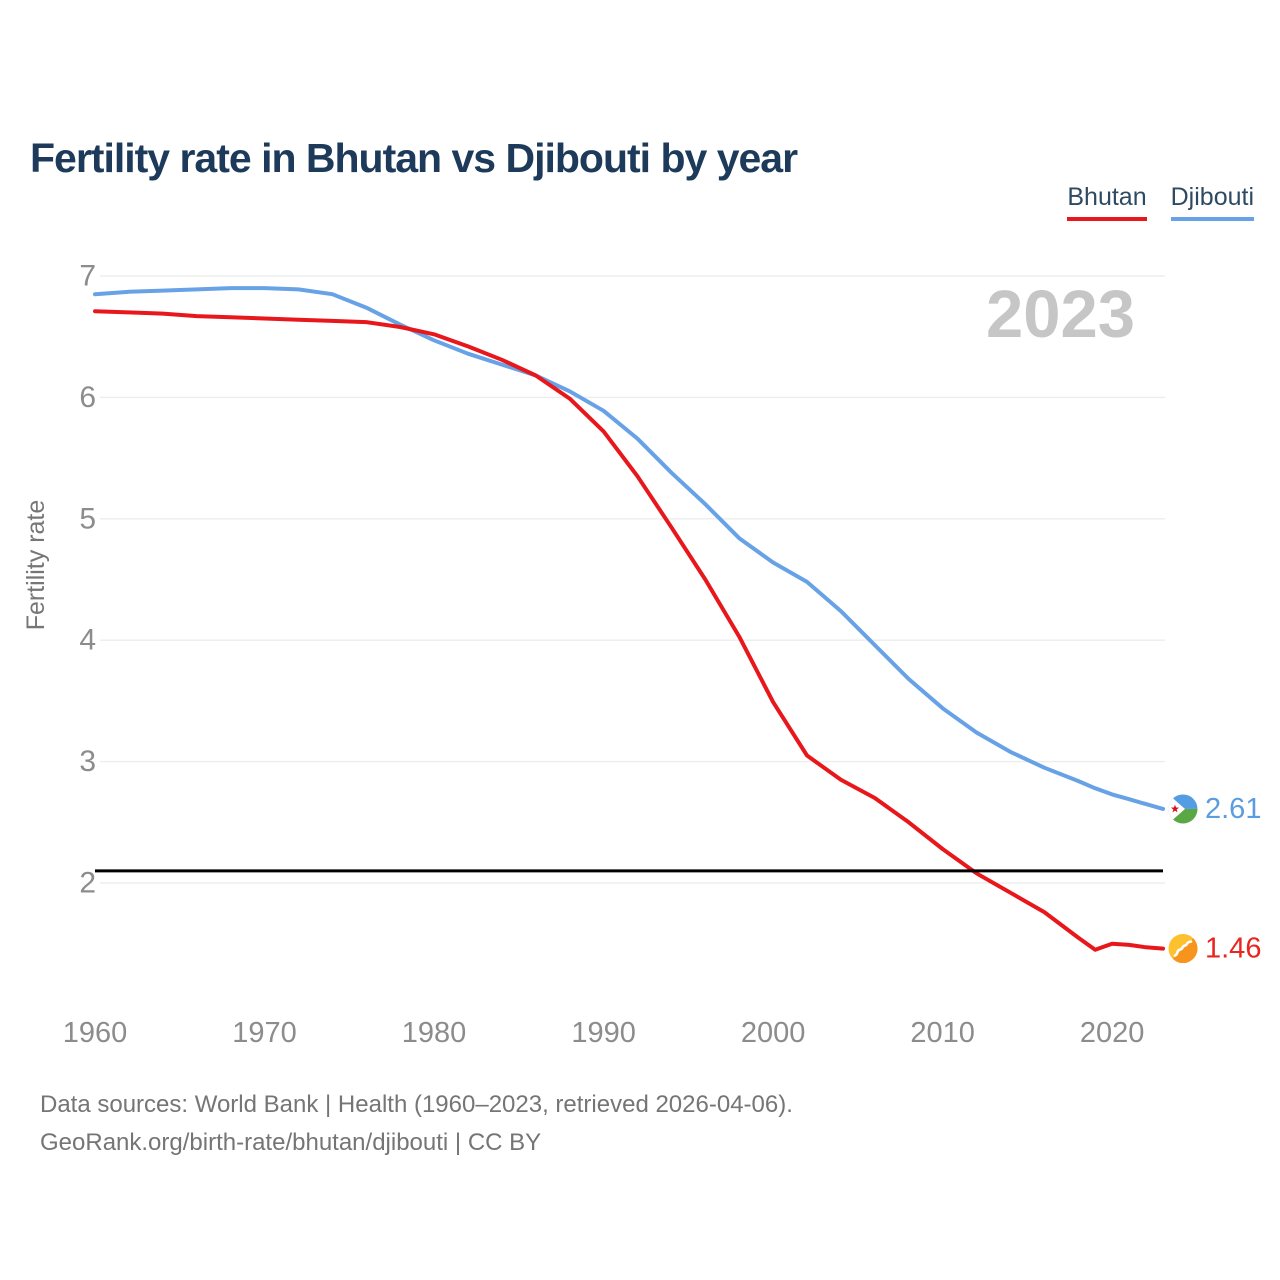 The image size is (1280, 1280). What do you see at coordinates (95, 1033) in the screenshot?
I see `x-tick-label: 1960` at bounding box center [95, 1033].